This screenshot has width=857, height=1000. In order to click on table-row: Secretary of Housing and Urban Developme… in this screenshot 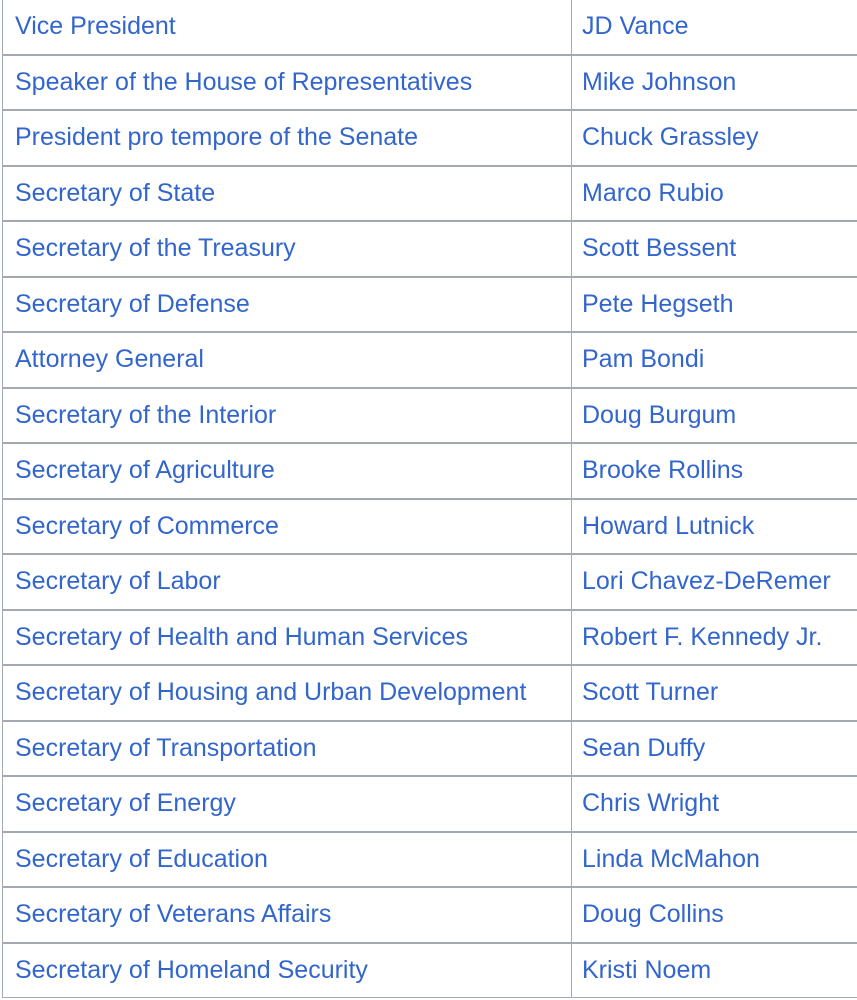, I will do `click(429, 693)`.